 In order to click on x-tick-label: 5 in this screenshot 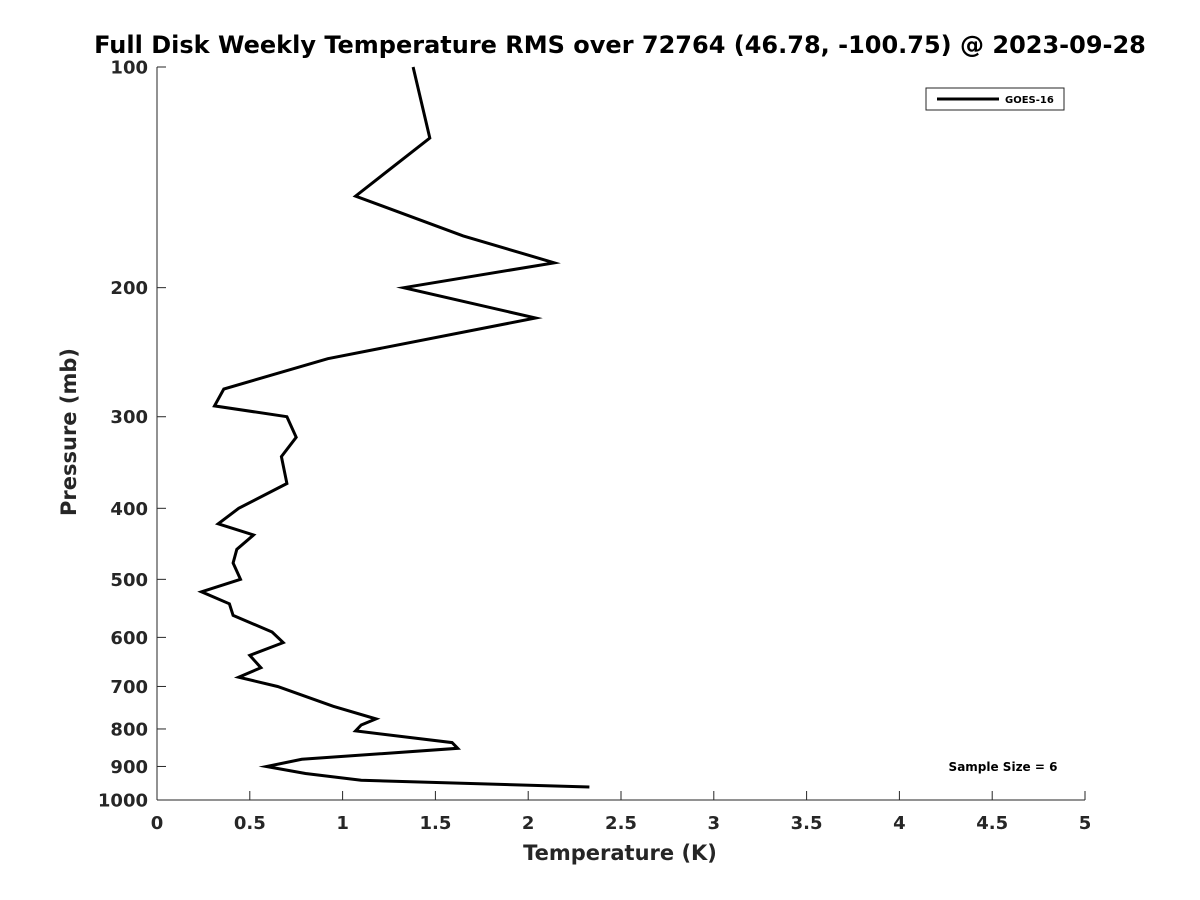, I will do `click(1085, 823)`.